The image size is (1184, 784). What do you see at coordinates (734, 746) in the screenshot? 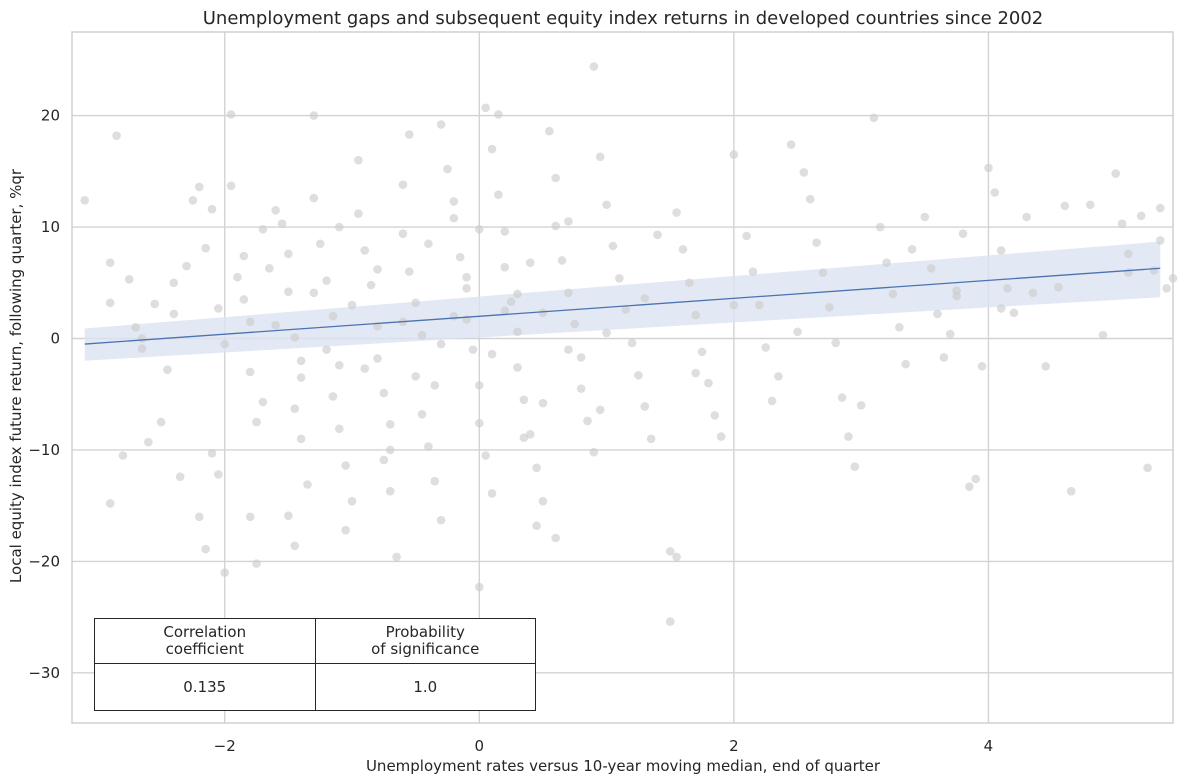
I see `x-tick-label: 2` at bounding box center [734, 746].